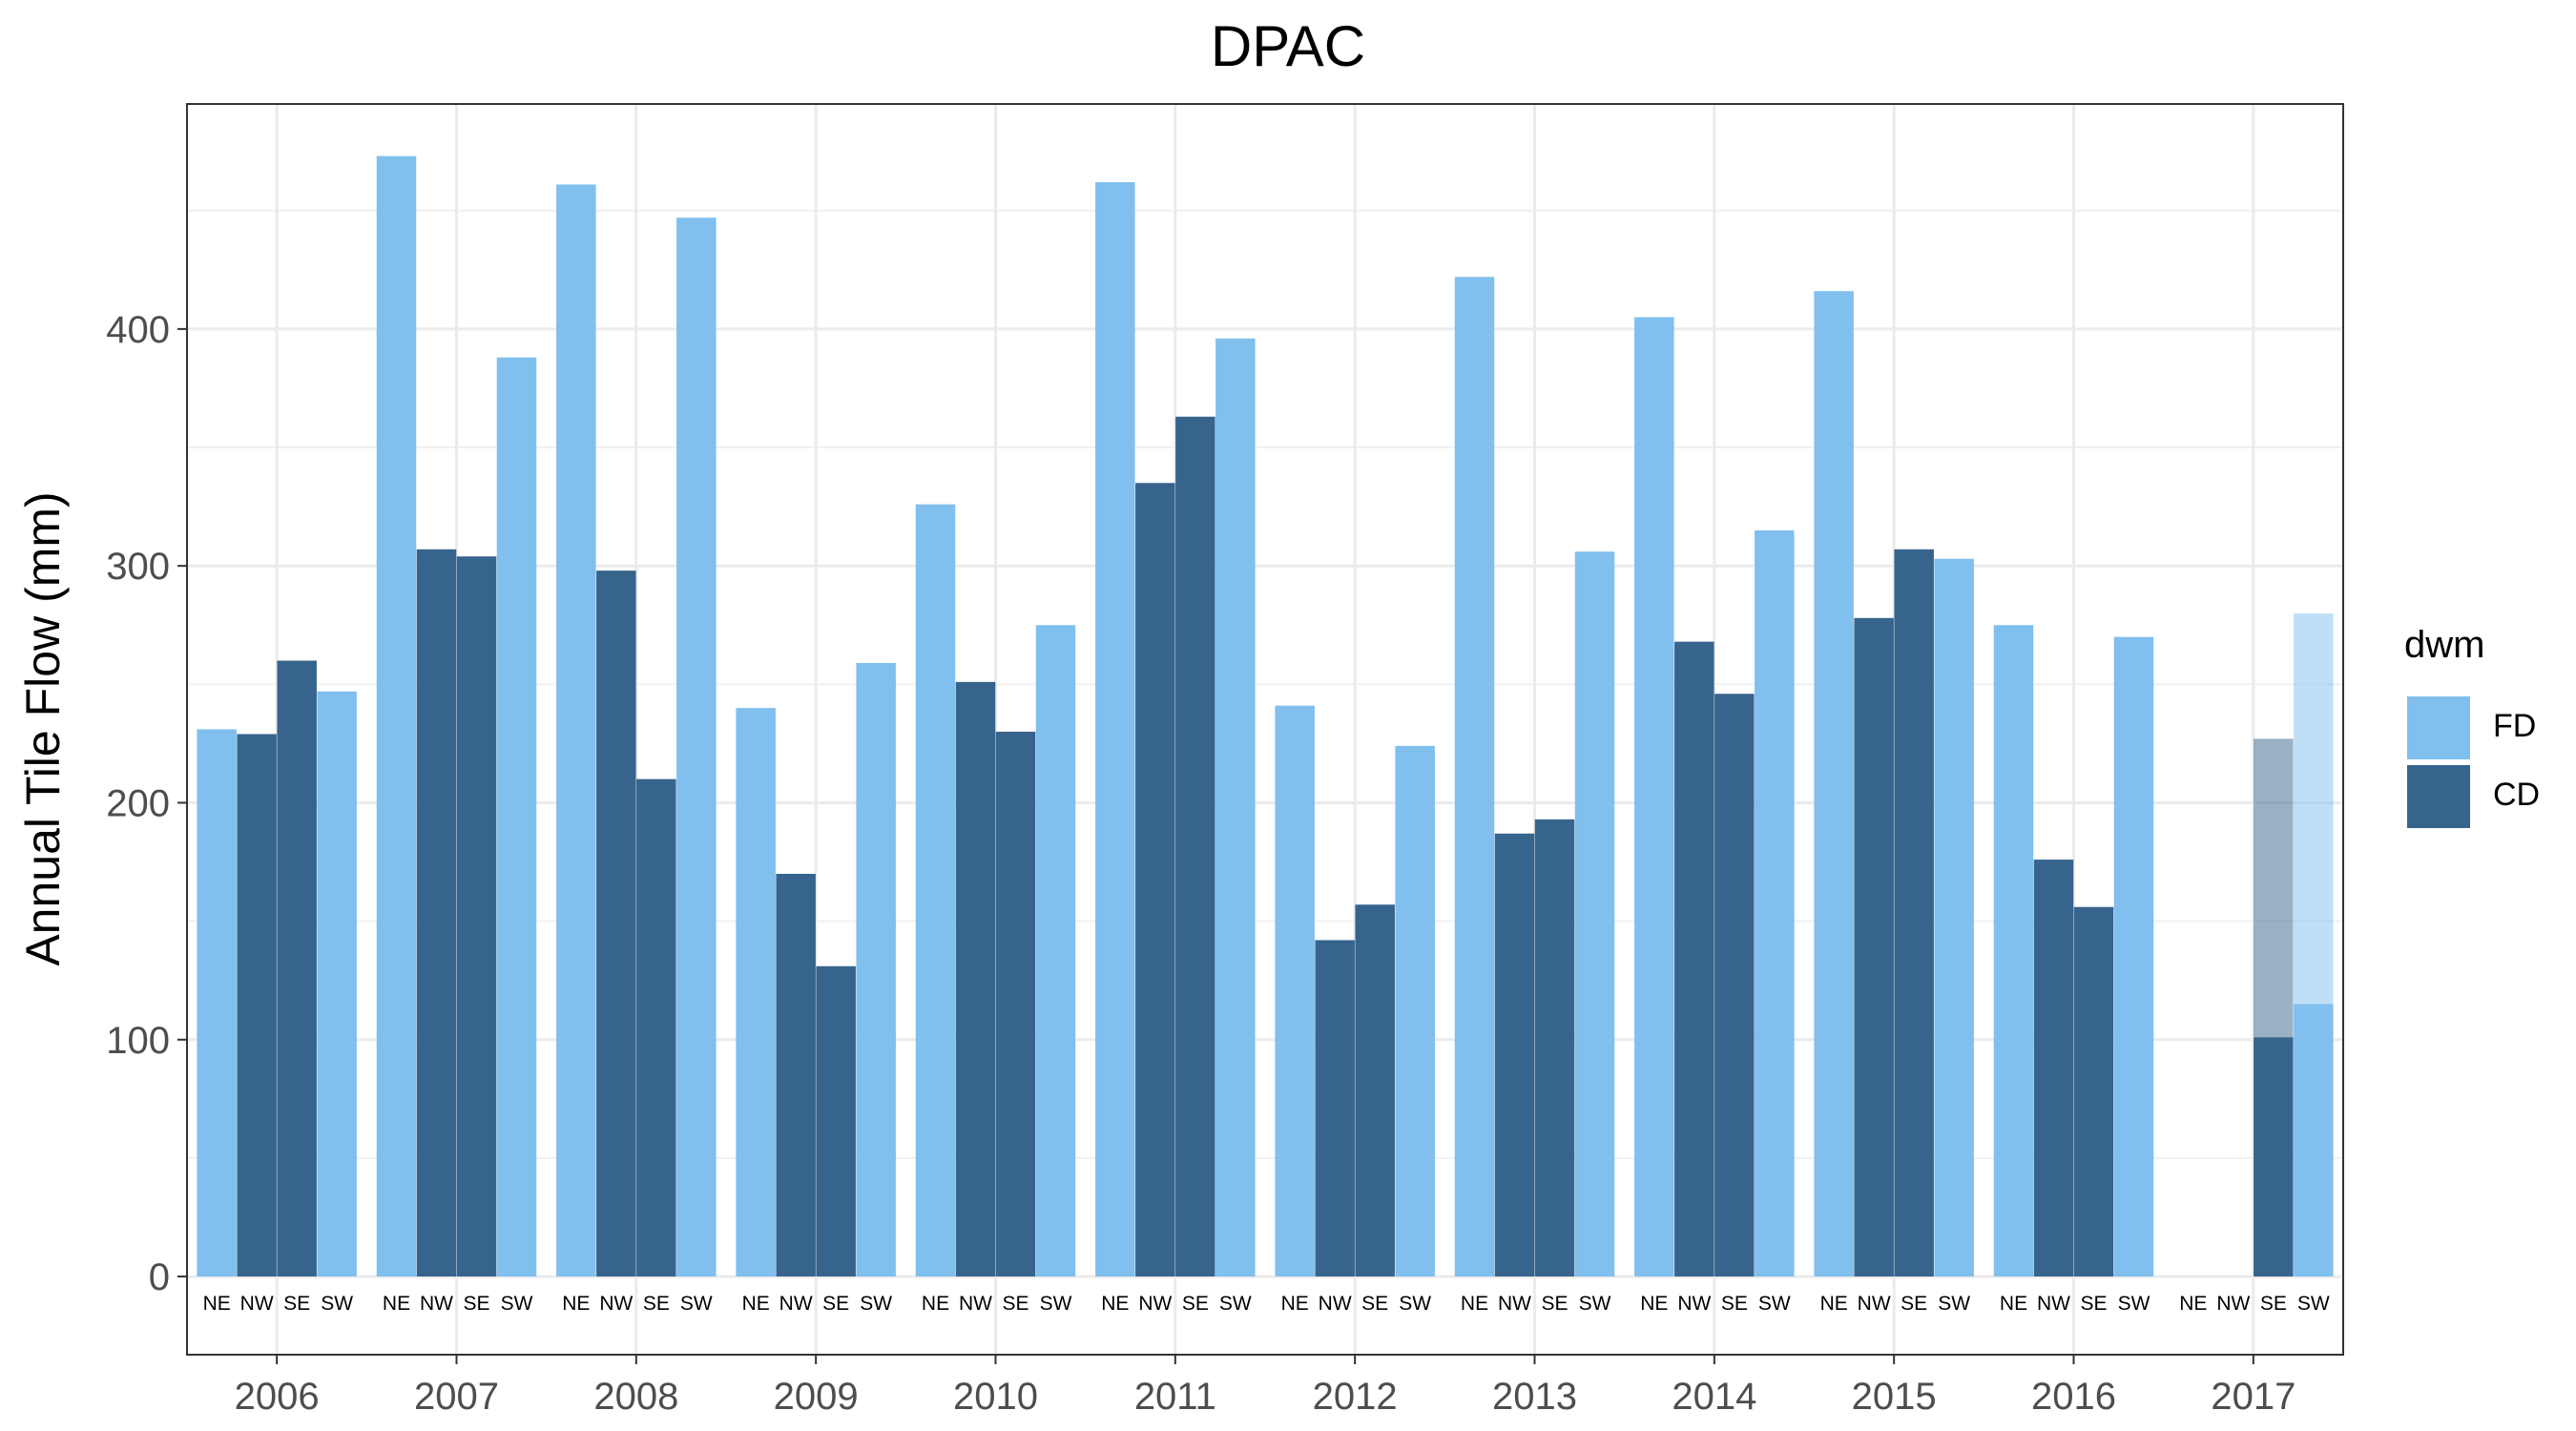  Describe the element at coordinates (436, 913) in the screenshot. I see `bar-2007-nw` at that location.